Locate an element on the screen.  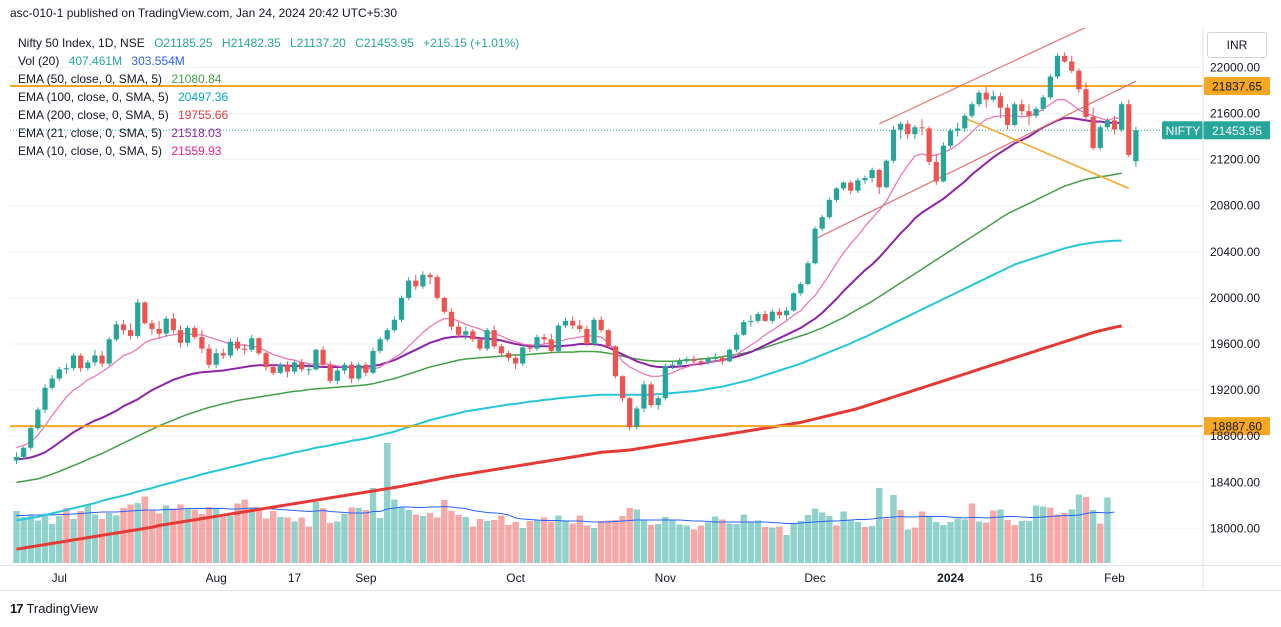
ema-10-label: EMA (10, close, 0, SMA, 5) is located at coordinates (90, 151).